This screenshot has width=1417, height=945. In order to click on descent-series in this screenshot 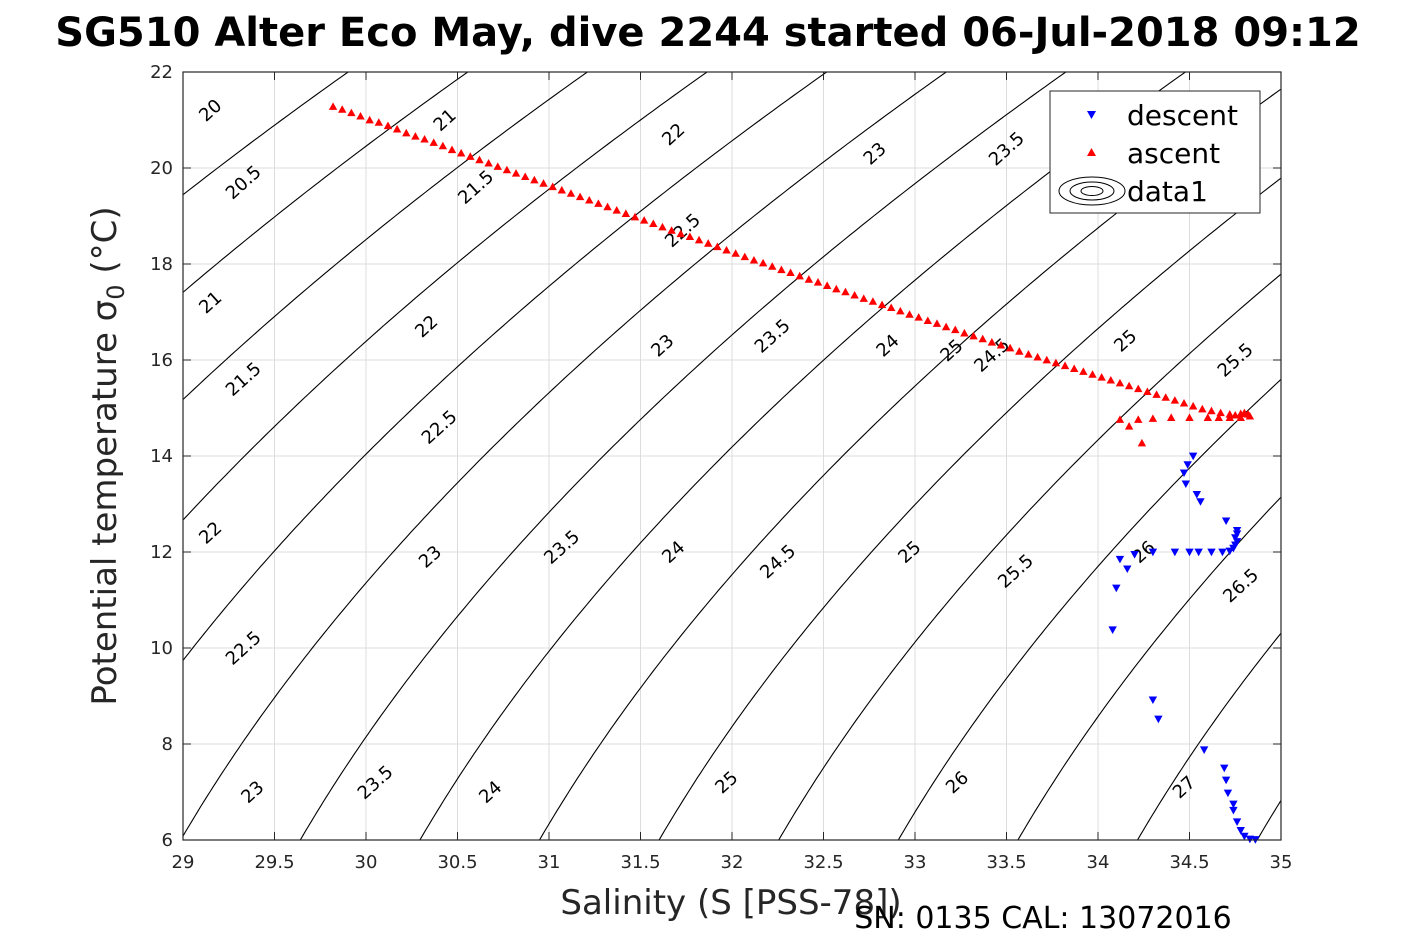, I will do `click(1184, 648)`.